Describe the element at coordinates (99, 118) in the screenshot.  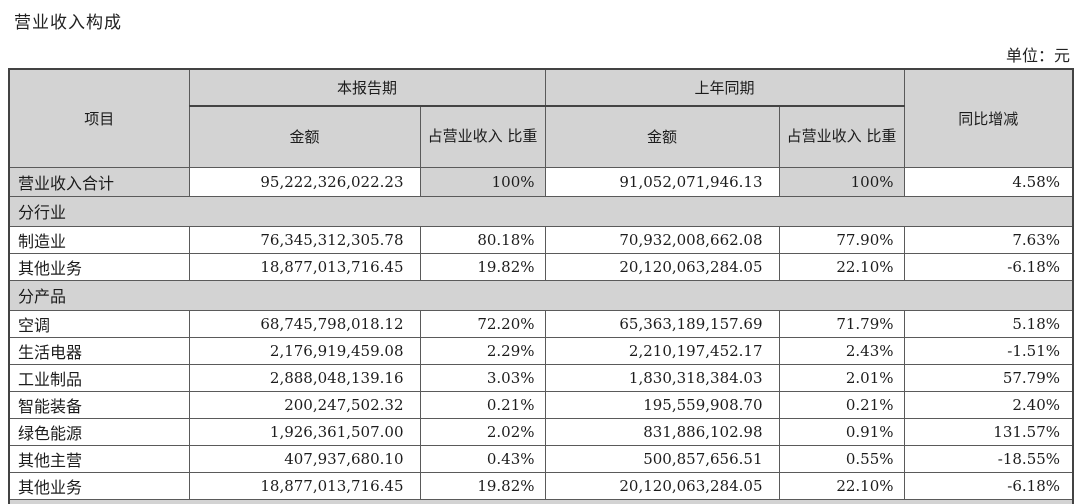
I see `header-item: 项目` at that location.